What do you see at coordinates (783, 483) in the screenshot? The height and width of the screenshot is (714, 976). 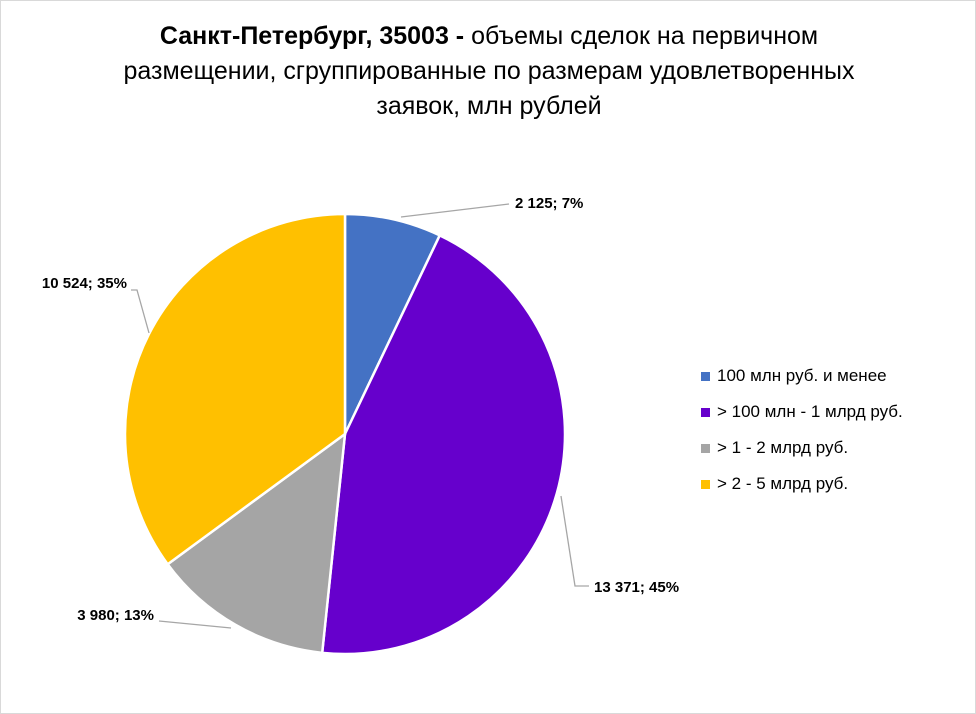 I see `legend-label: > 2 - 5 млрд руб.` at bounding box center [783, 483].